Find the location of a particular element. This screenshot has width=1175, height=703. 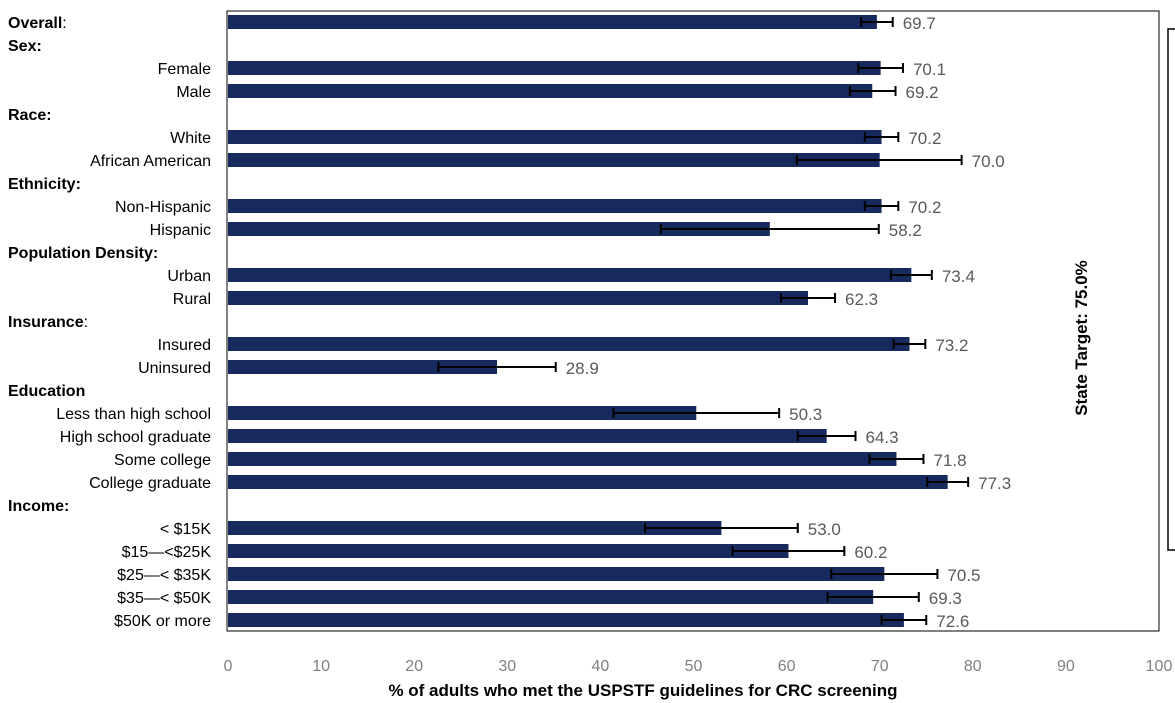

state-target-box: State Target: 75.0% is located at coordinates (1123, 289).